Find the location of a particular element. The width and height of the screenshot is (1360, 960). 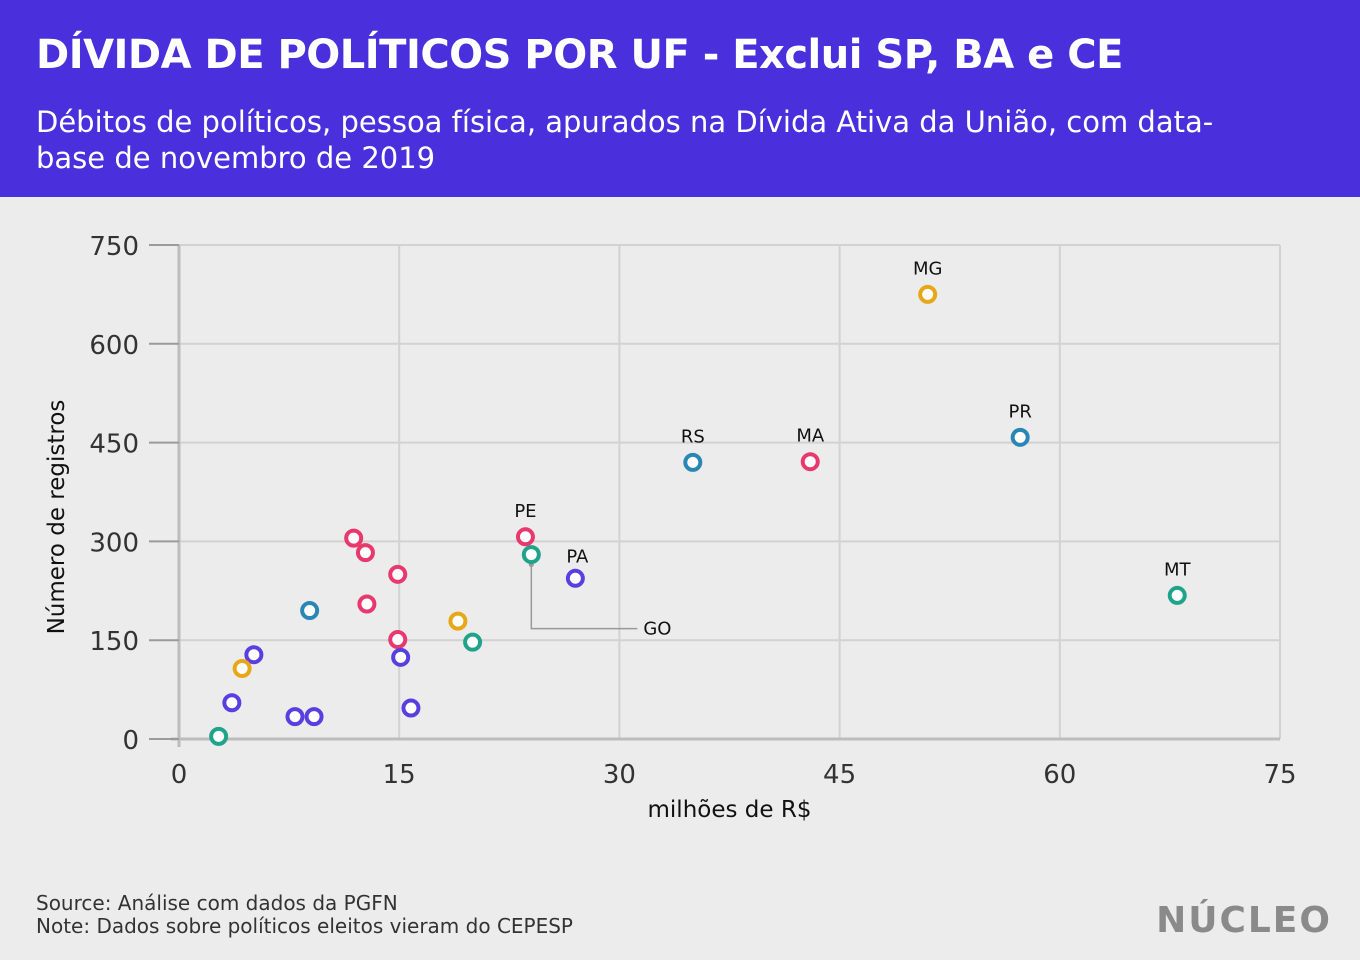

y-tick-label: 150 is located at coordinates (114, 642).